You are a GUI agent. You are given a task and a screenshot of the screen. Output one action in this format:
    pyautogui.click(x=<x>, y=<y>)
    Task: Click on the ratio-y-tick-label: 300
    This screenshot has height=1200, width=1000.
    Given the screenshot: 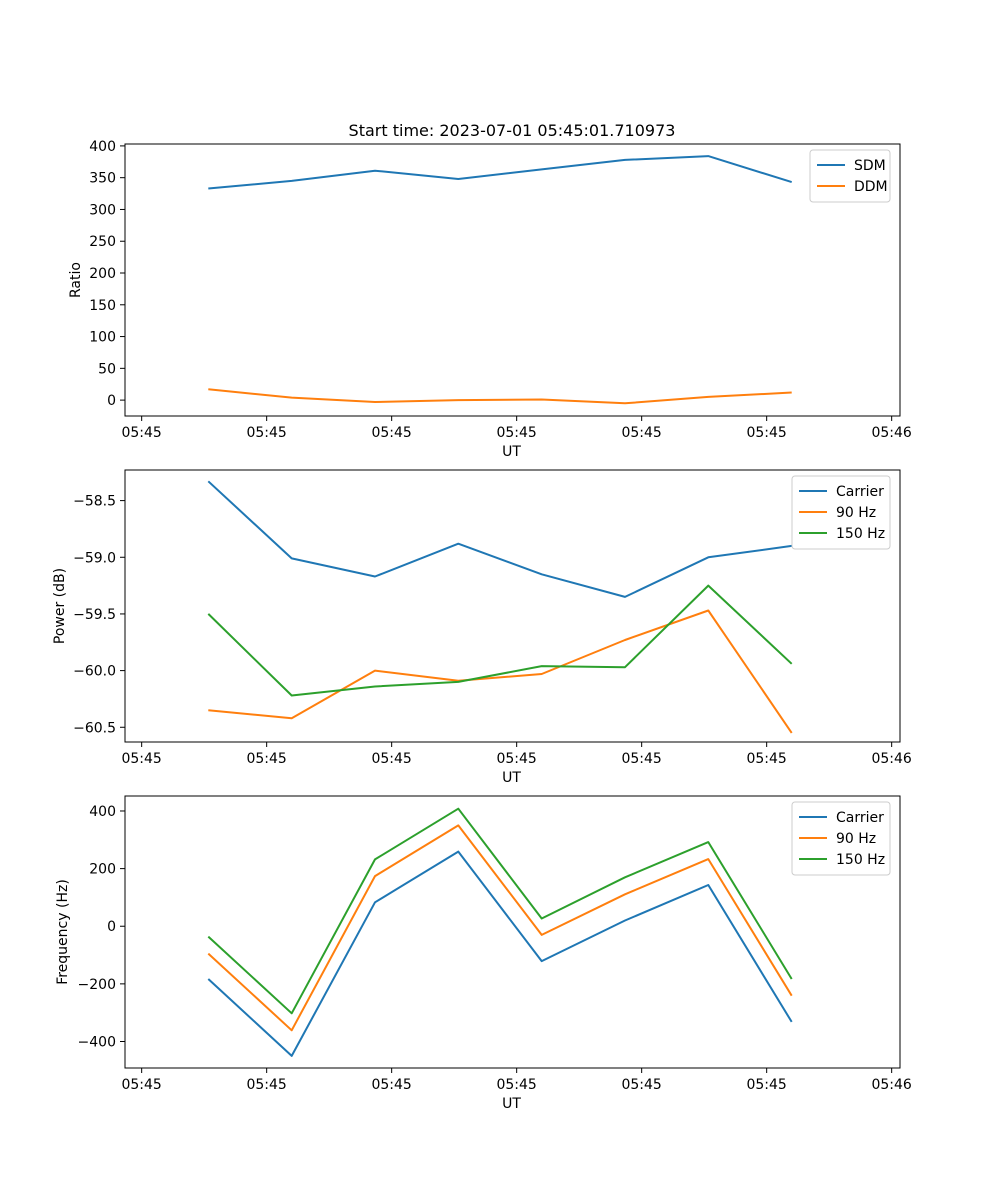 What is the action you would take?
    pyautogui.click(x=102, y=210)
    